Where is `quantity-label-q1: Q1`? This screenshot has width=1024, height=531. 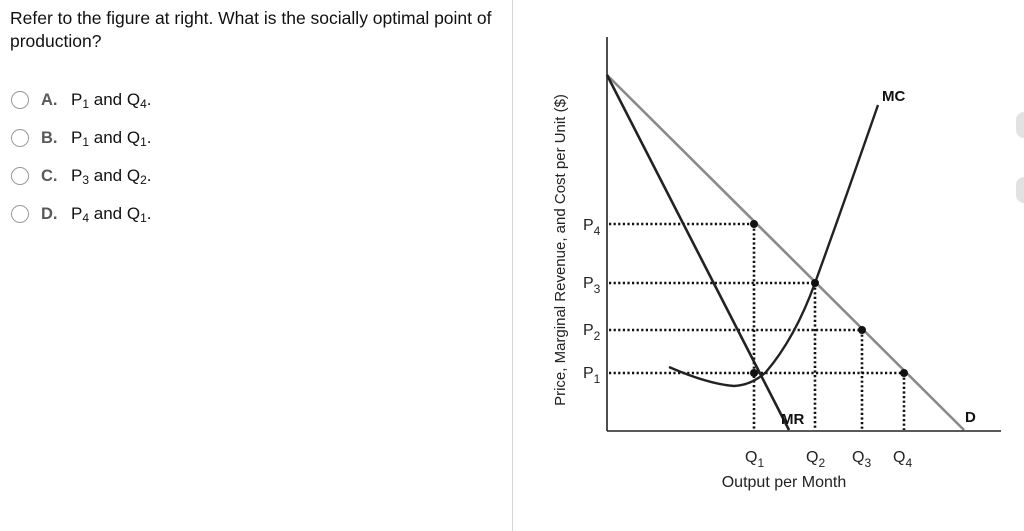 quantity-label-q1: Q1 is located at coordinates (754, 459).